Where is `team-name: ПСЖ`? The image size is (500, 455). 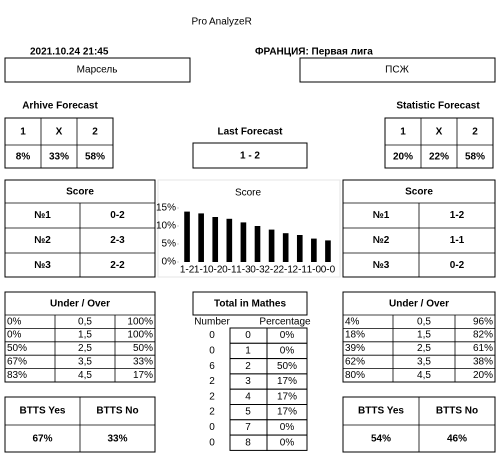
team-name: ПСЖ is located at coordinates (397, 70).